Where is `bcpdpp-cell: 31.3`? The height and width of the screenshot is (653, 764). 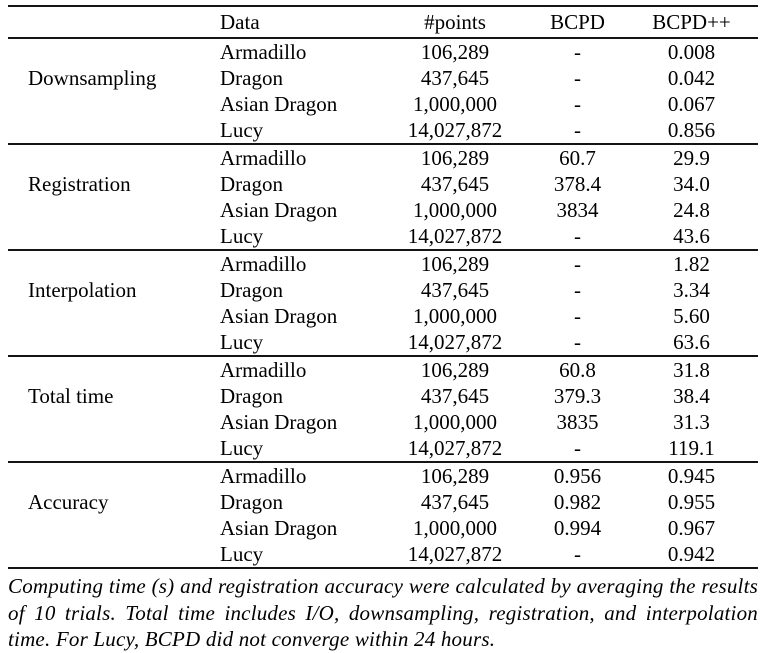
bcpdpp-cell: 31.3 is located at coordinates (691, 422).